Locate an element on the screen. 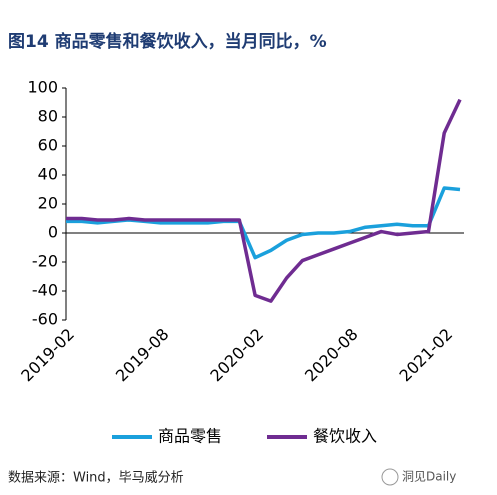 This screenshot has height=495, width=497. y-tick-label: 60 is located at coordinates (48, 145).